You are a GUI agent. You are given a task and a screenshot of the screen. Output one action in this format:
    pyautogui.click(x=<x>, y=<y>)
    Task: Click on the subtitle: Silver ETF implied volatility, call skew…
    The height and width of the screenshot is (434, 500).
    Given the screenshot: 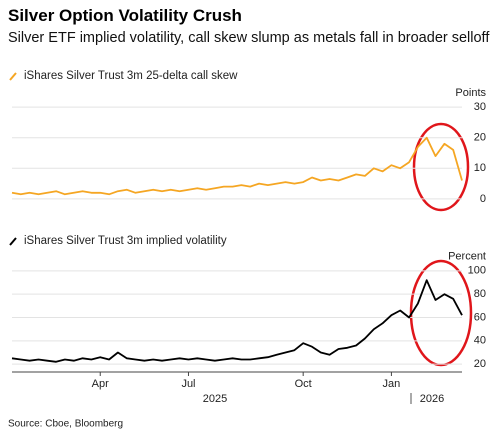 What is the action you would take?
    pyautogui.click(x=249, y=38)
    